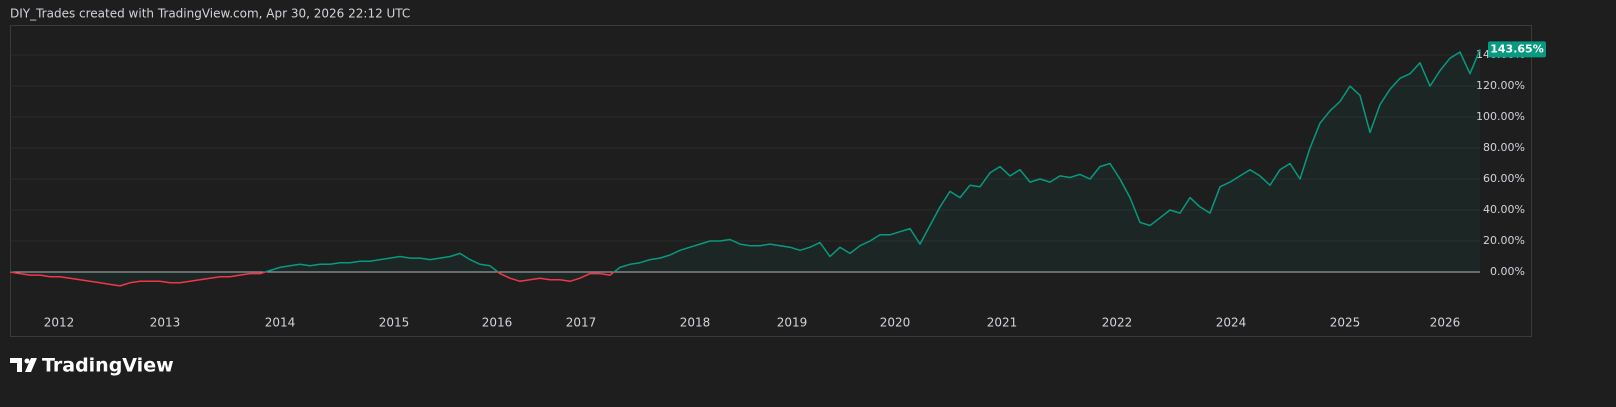 The image size is (1616, 407). What do you see at coordinates (1504, 209) in the screenshot?
I see `y-tick-label: 40.00%` at bounding box center [1504, 209].